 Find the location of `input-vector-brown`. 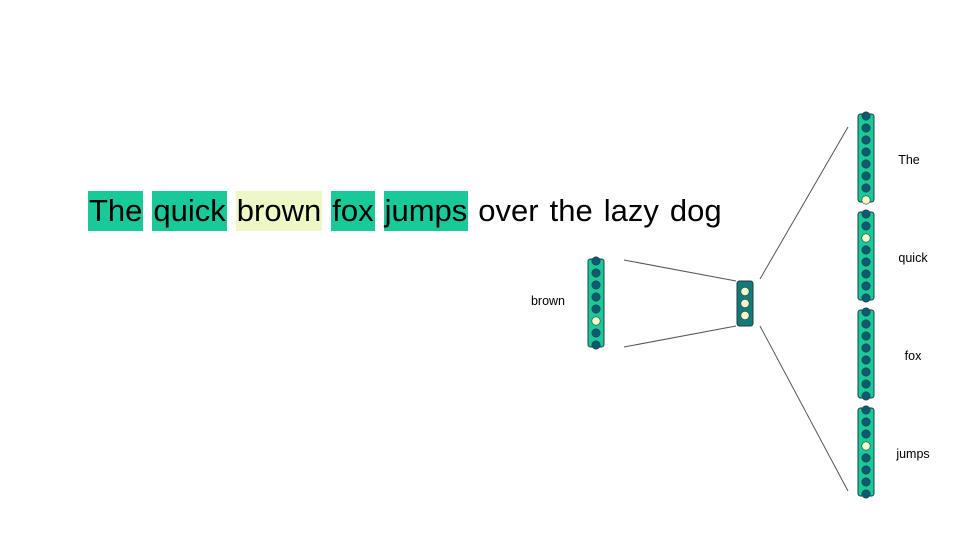

input-vector-brown is located at coordinates (596, 303).